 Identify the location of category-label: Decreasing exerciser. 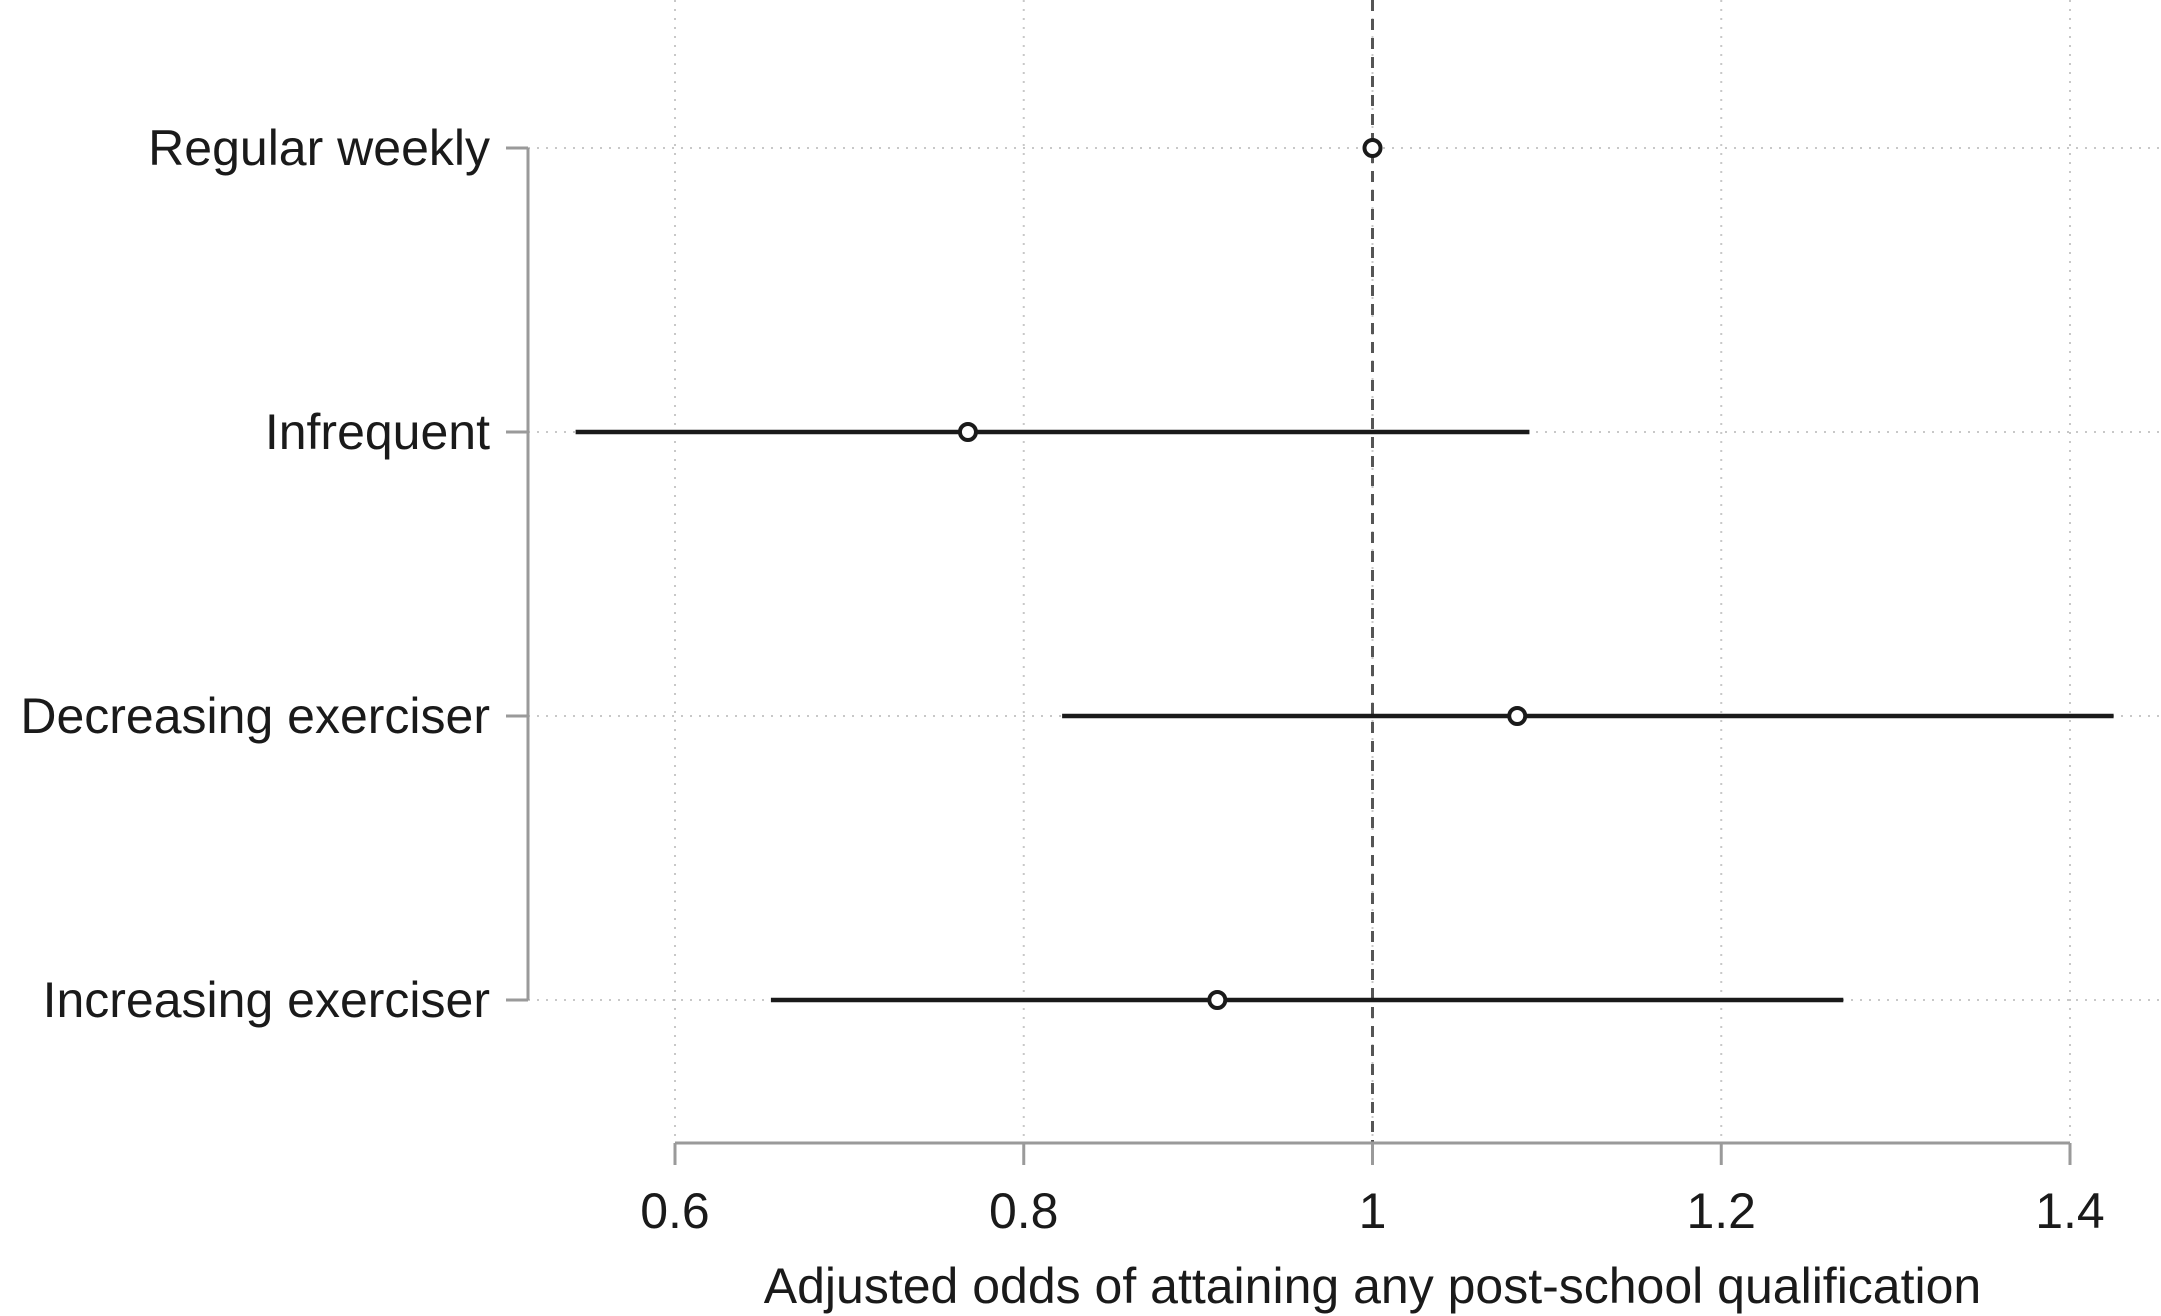
(255, 716).